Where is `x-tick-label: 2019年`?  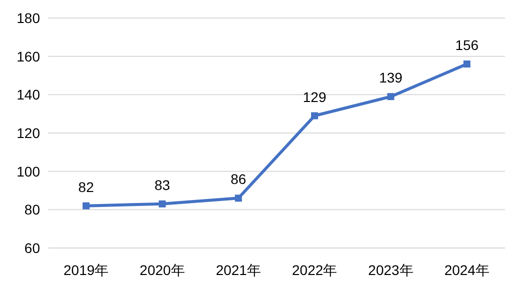
x-tick-label: 2019年 is located at coordinates (86, 270).